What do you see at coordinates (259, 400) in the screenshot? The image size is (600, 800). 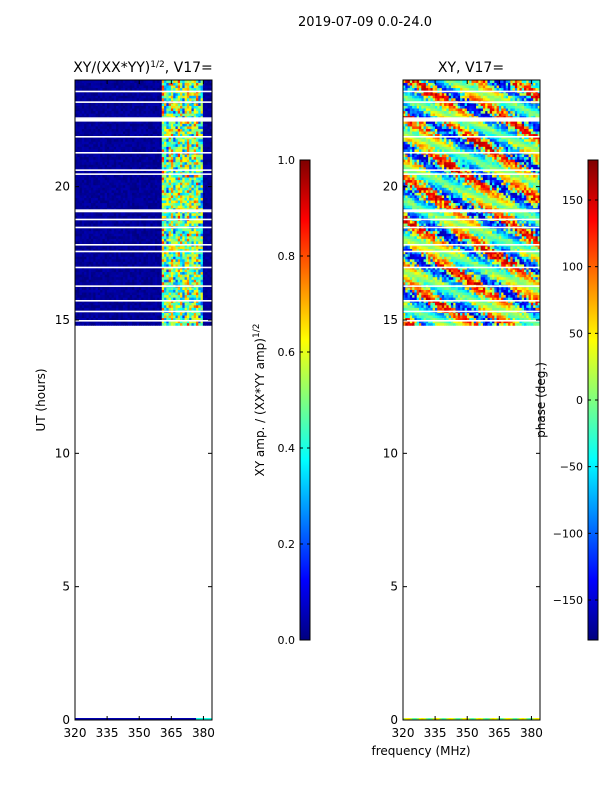 I see `amplitude-colorbar-label: XY amp. / (XX*YY amp)1/2` at bounding box center [259, 400].